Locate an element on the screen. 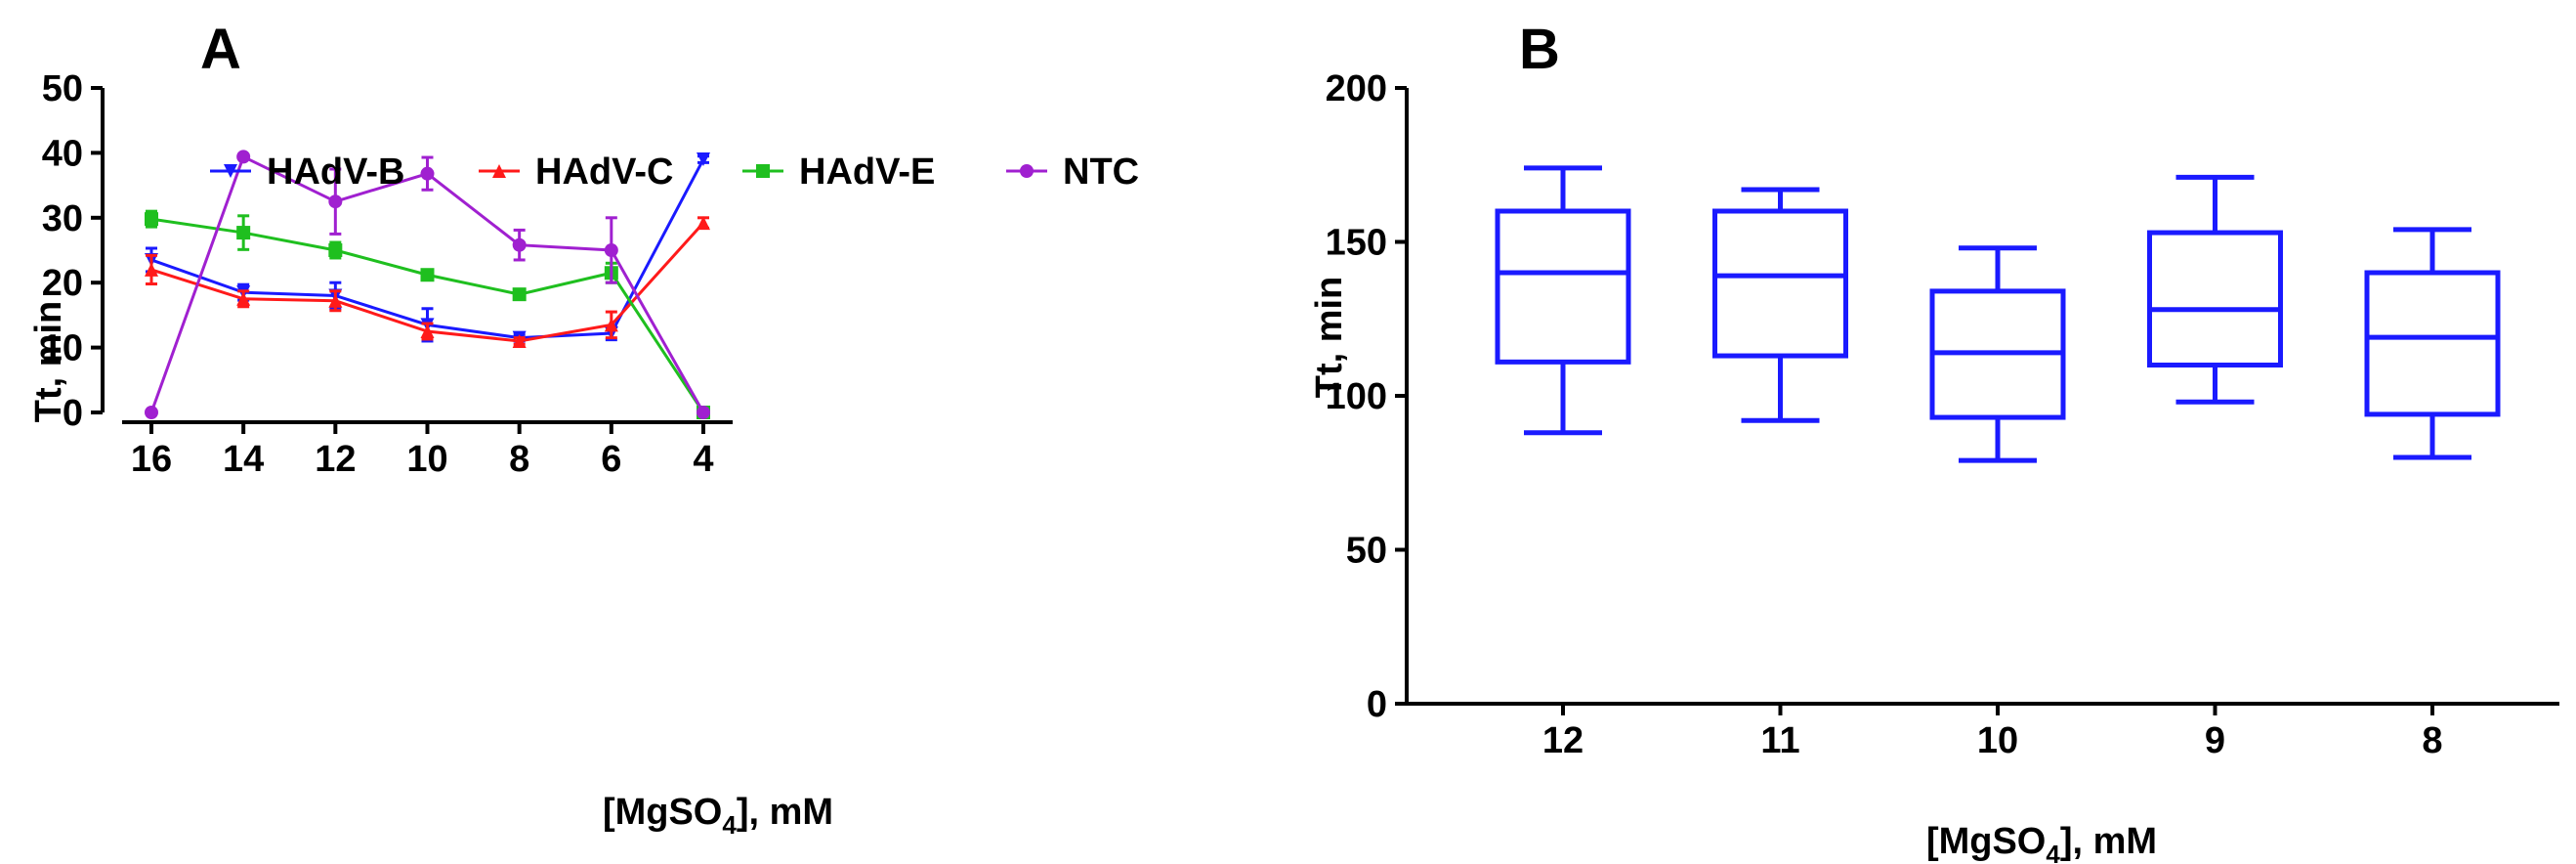 The height and width of the screenshot is (864, 2576). panel-a-x-axis-title-main: [MgSO is located at coordinates (662, 812).